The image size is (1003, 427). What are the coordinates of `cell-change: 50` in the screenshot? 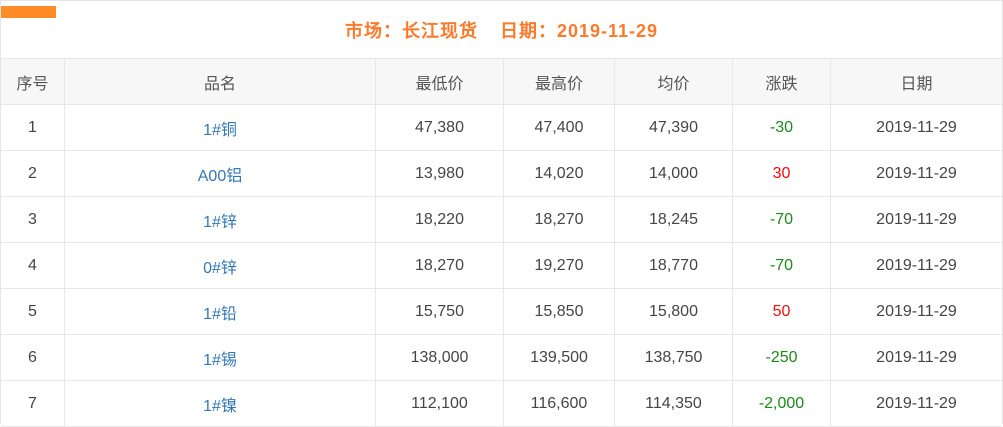 It's located at (781, 311).